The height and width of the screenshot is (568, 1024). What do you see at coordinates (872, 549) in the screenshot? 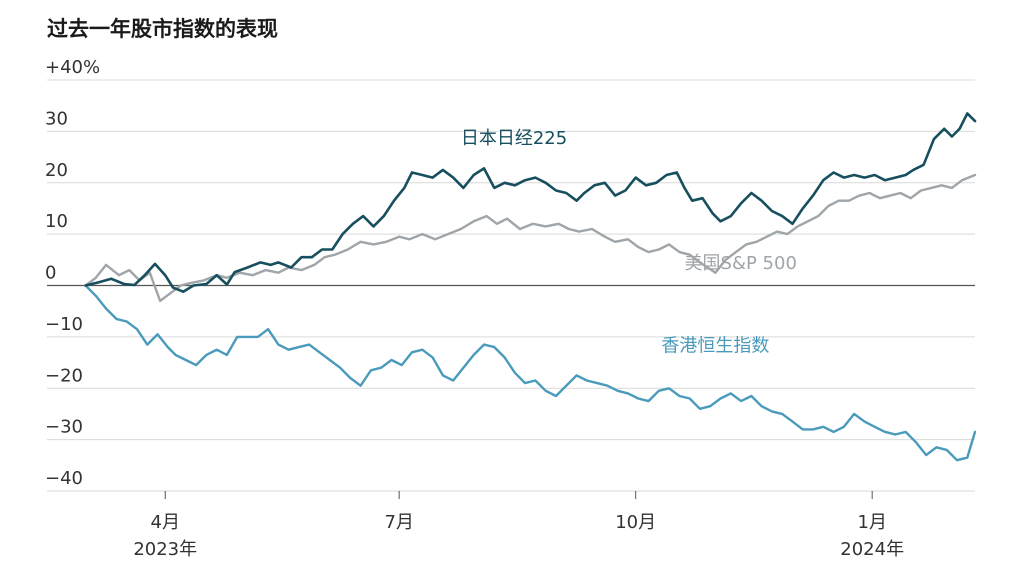
I see `x-tick-year-label: 2024年` at bounding box center [872, 549].